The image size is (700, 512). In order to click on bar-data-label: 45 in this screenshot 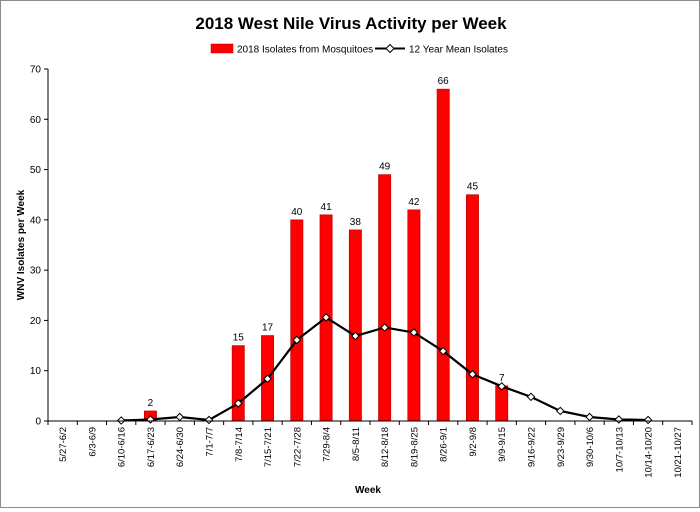, I will do `click(473, 187)`.